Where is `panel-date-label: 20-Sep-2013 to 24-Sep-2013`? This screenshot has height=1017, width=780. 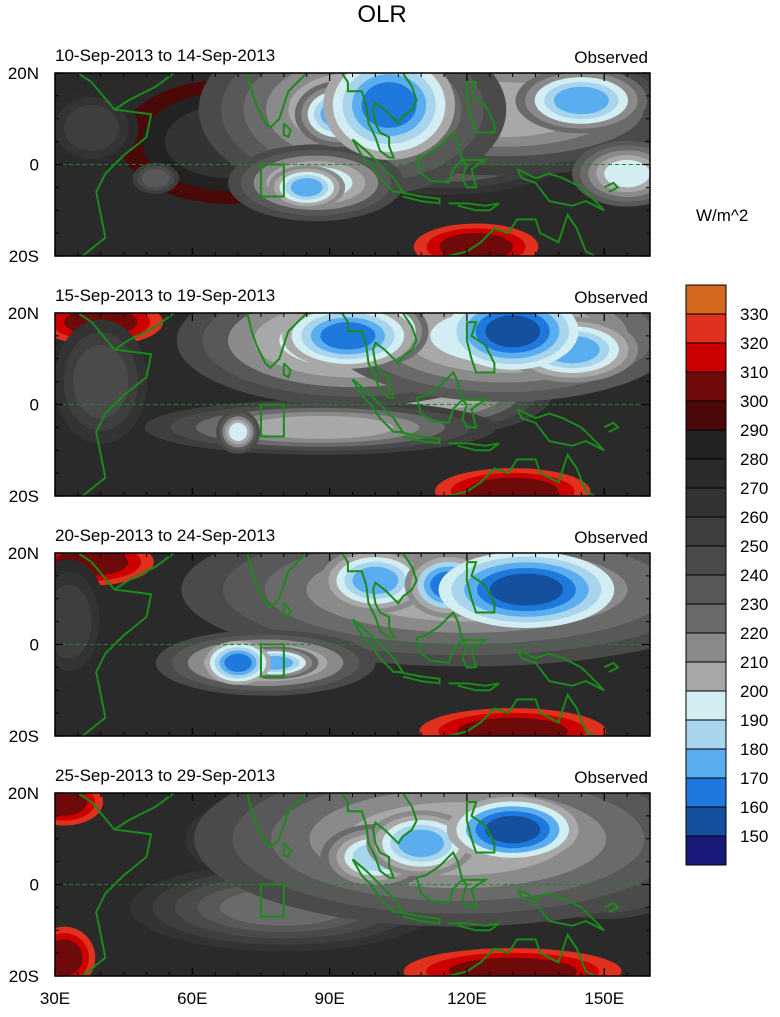 panel-date-label: 20-Sep-2013 to 24-Sep-2013 is located at coordinates (165, 535).